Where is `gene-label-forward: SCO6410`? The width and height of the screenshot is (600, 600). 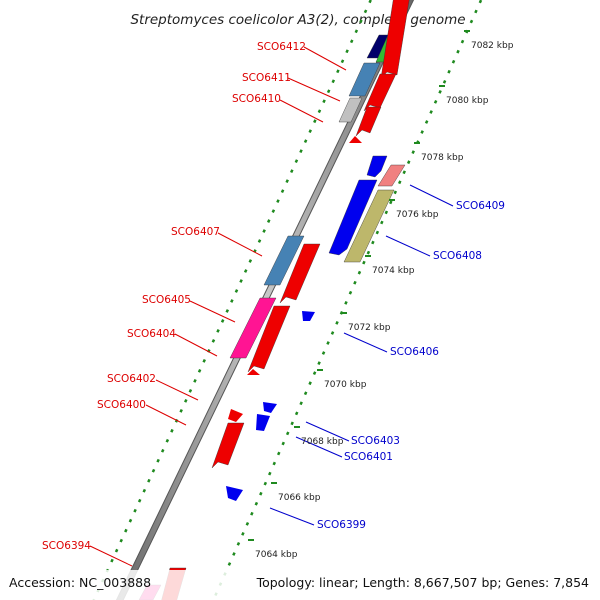 gene-label-forward: SCO6410 is located at coordinates (256, 99).